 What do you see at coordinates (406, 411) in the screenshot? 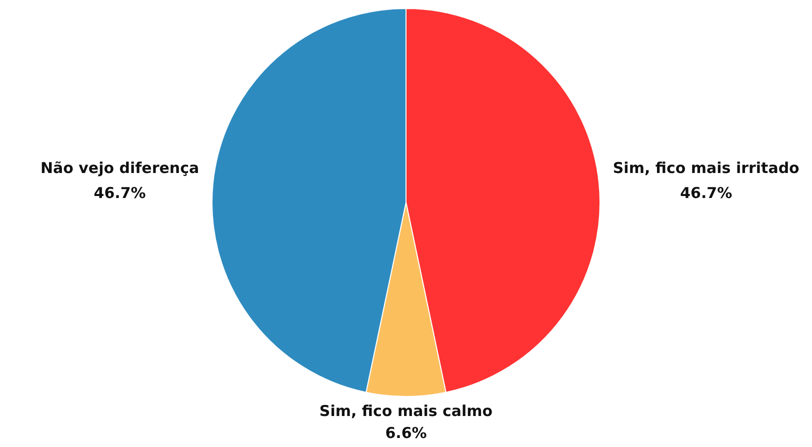
I see `slice-label: Sim, fico mais calmo` at bounding box center [406, 411].